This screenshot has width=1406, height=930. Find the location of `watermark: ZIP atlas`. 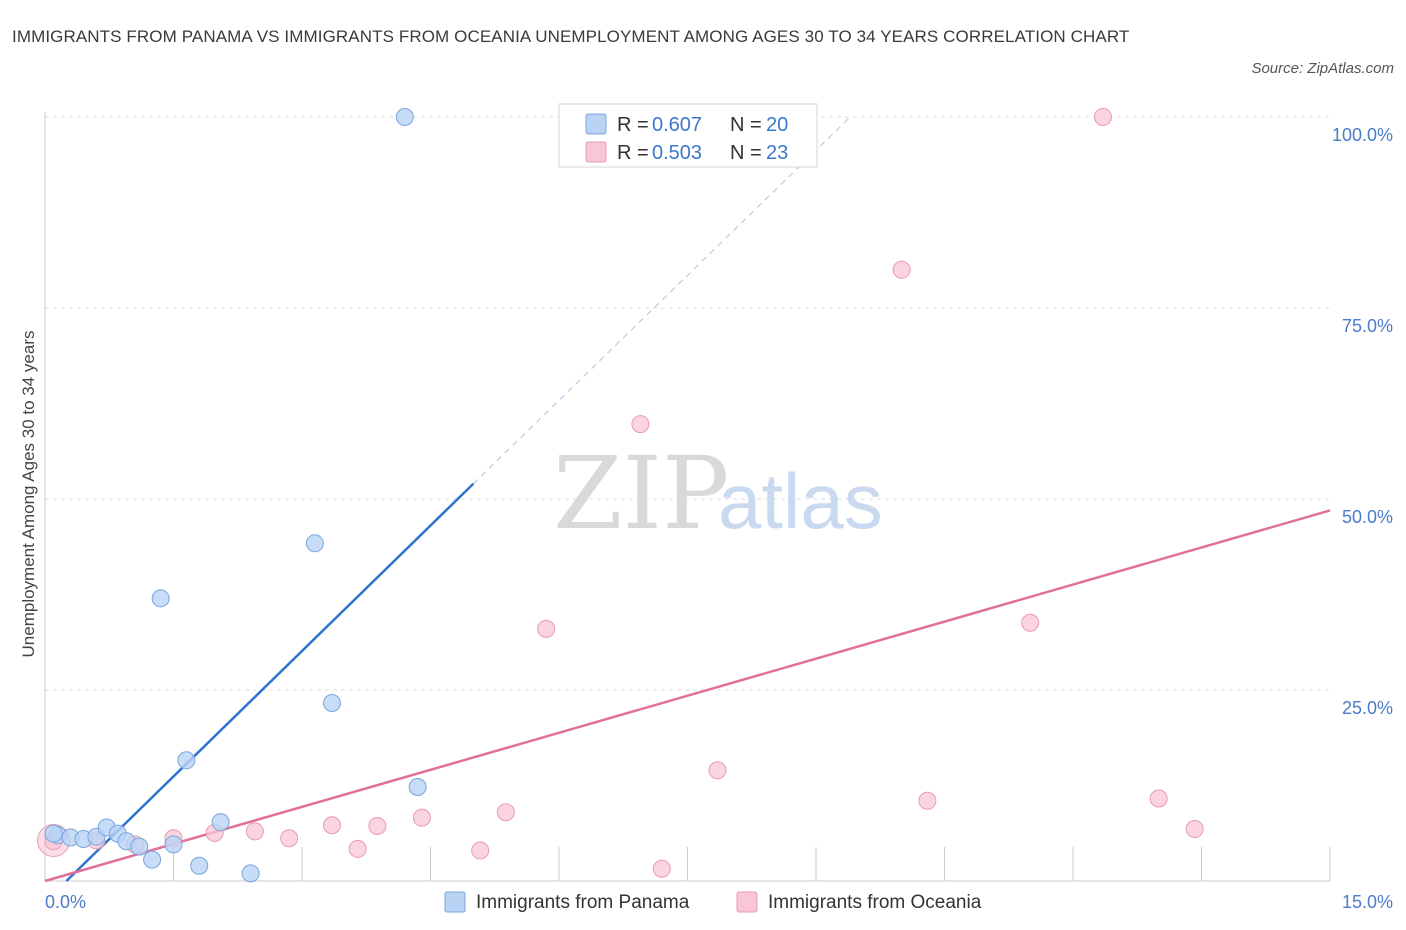

watermark: ZIP atlas is located at coordinates (718, 493).